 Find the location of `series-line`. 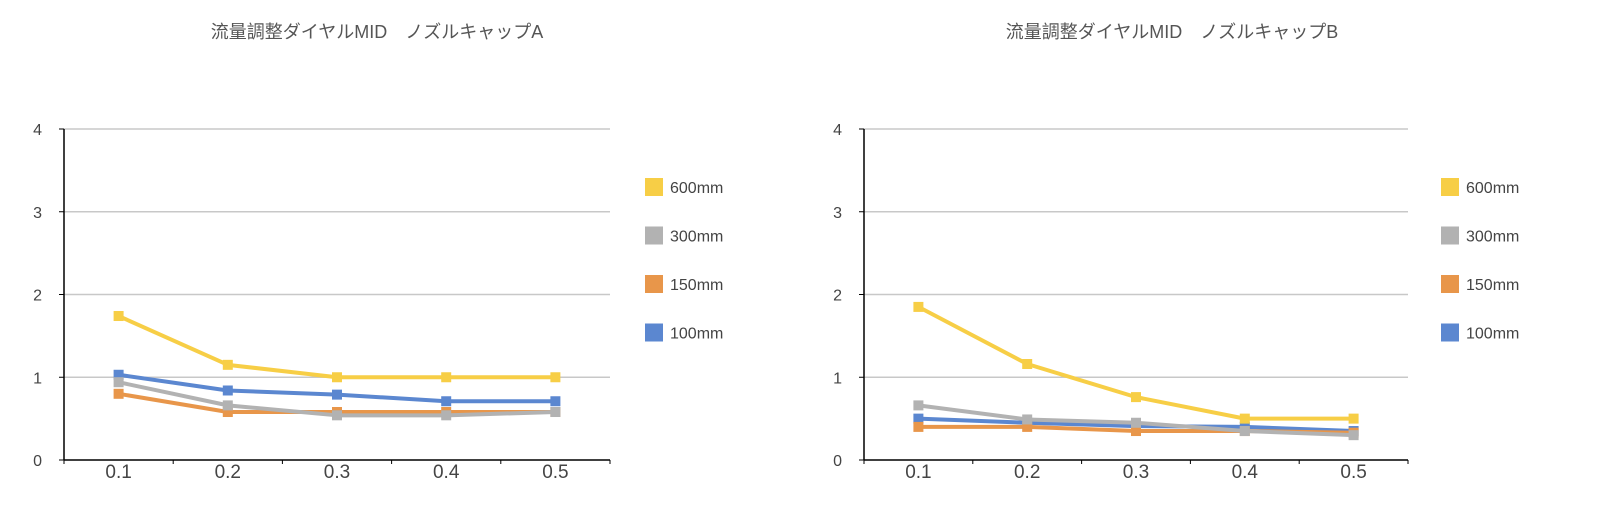

series-line is located at coordinates (336, 347).